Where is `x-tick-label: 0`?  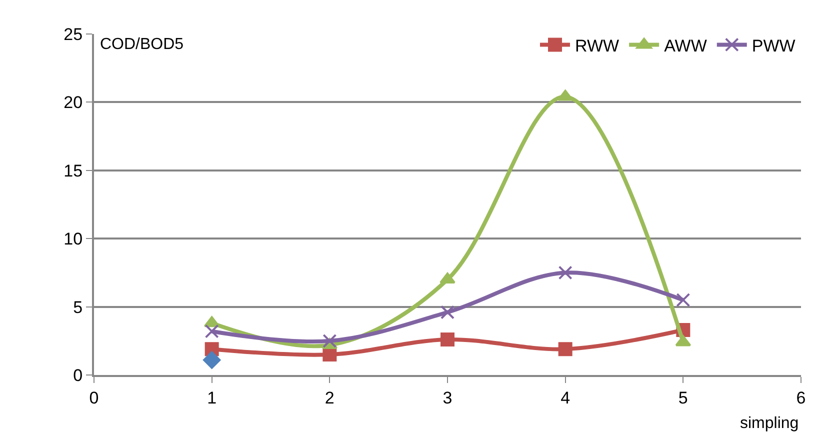 x-tick-label: 0 is located at coordinates (94, 398).